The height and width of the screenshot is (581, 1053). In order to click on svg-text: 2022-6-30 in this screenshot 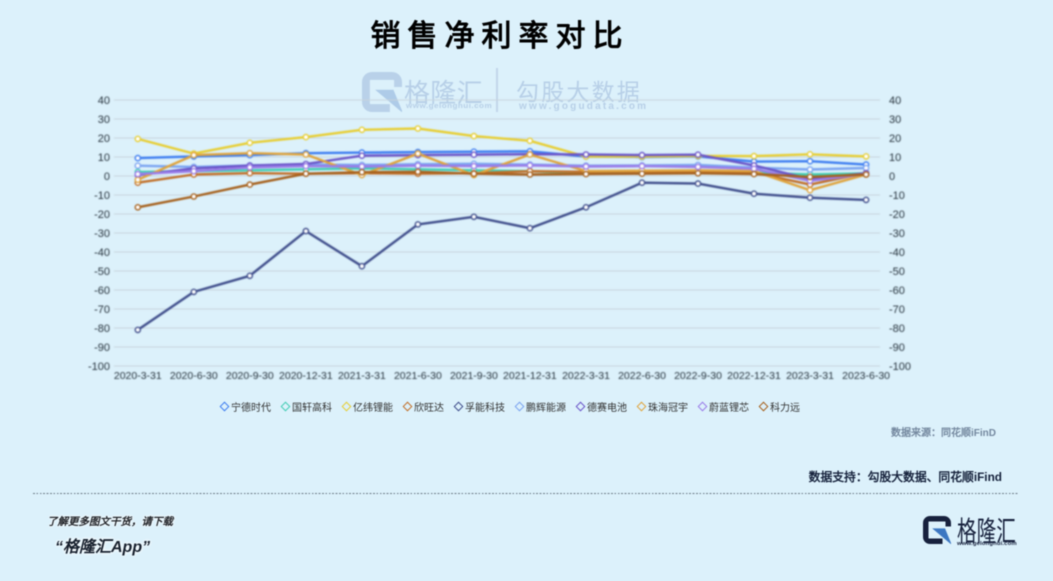, I will do `click(642, 376)`.